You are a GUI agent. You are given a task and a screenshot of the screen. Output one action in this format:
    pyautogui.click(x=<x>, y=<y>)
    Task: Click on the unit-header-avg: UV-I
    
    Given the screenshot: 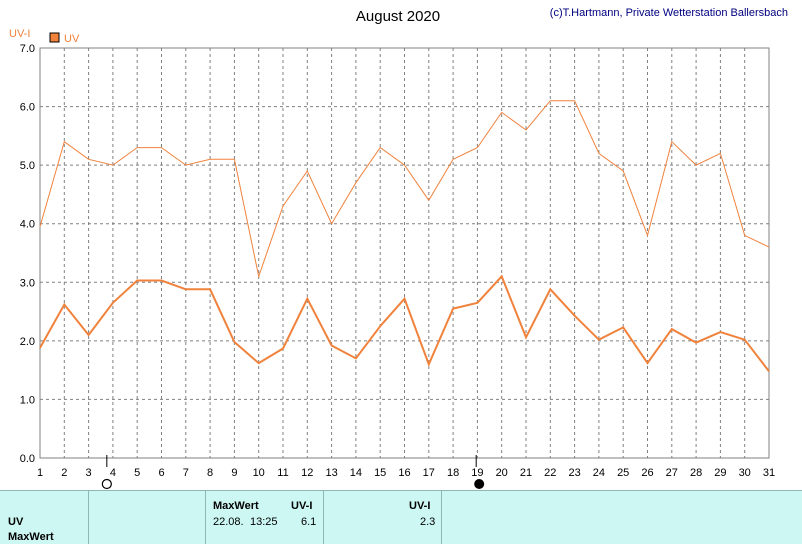 What is the action you would take?
    pyautogui.click(x=420, y=506)
    